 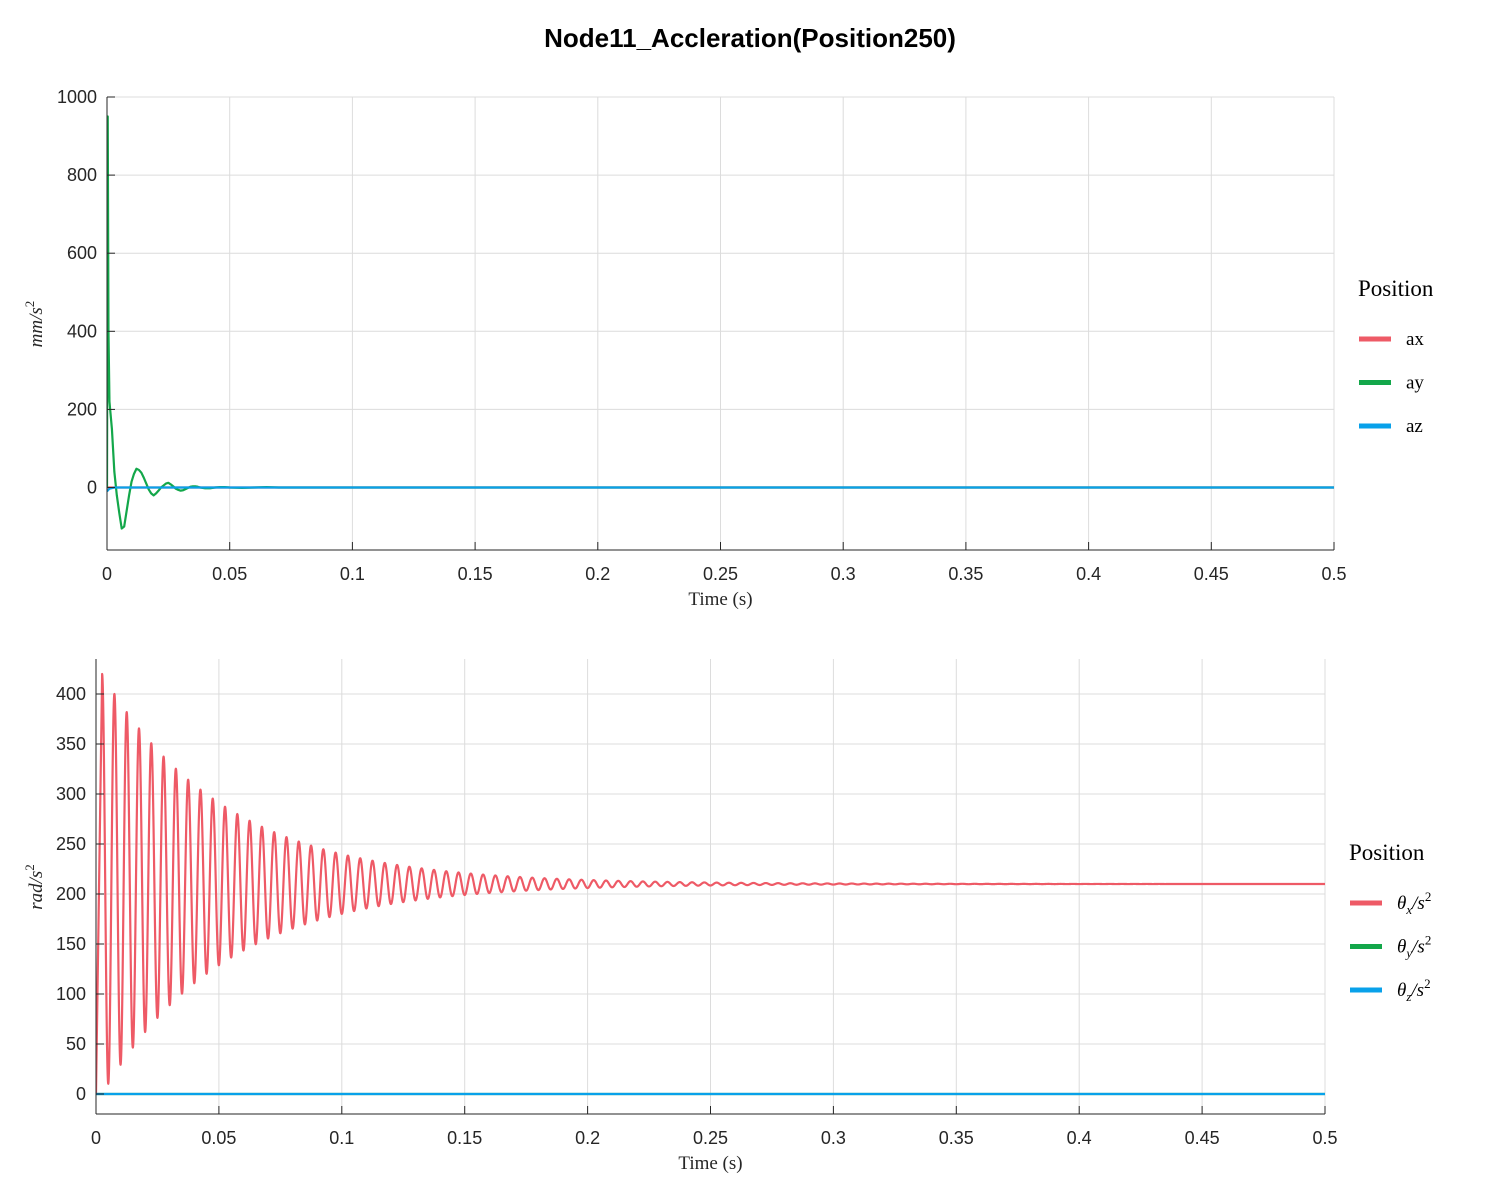 I want to click on figure-title: Node11_Accleration(Position250), so click(x=750, y=38).